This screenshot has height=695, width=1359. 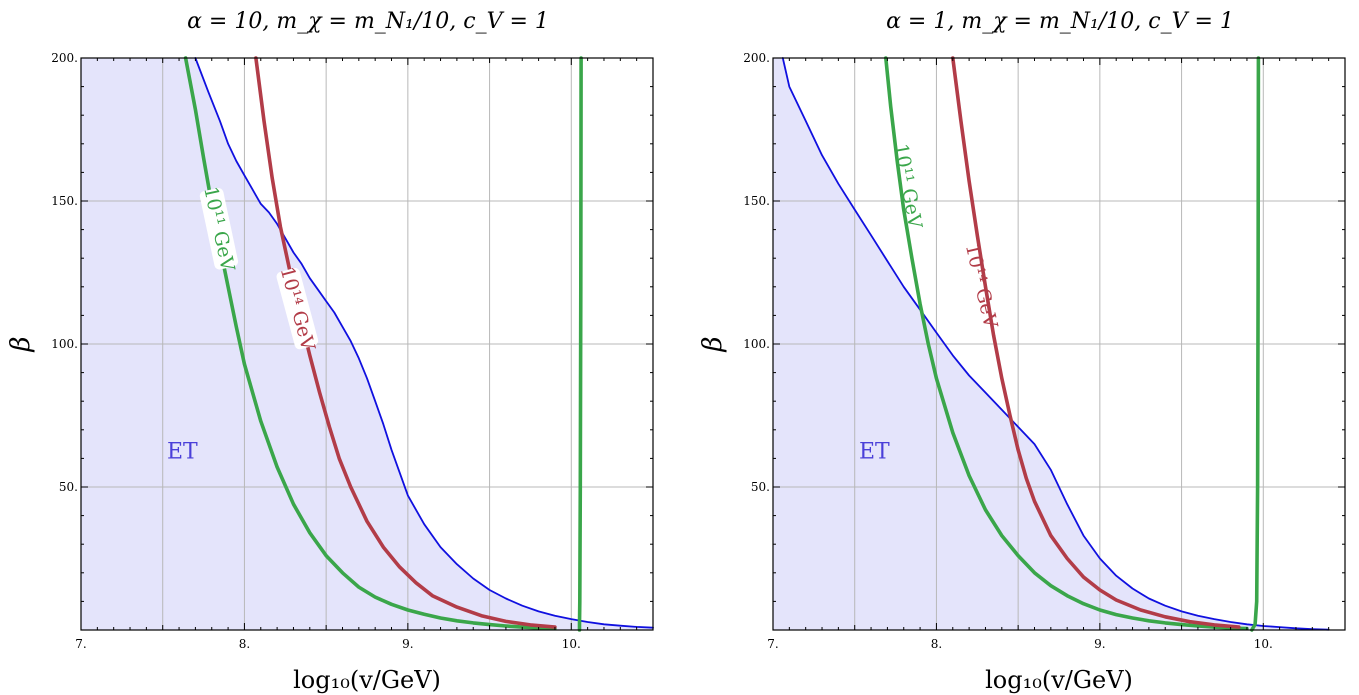 I want to click on left-ytick-label-0: 50., so click(x=68, y=487).